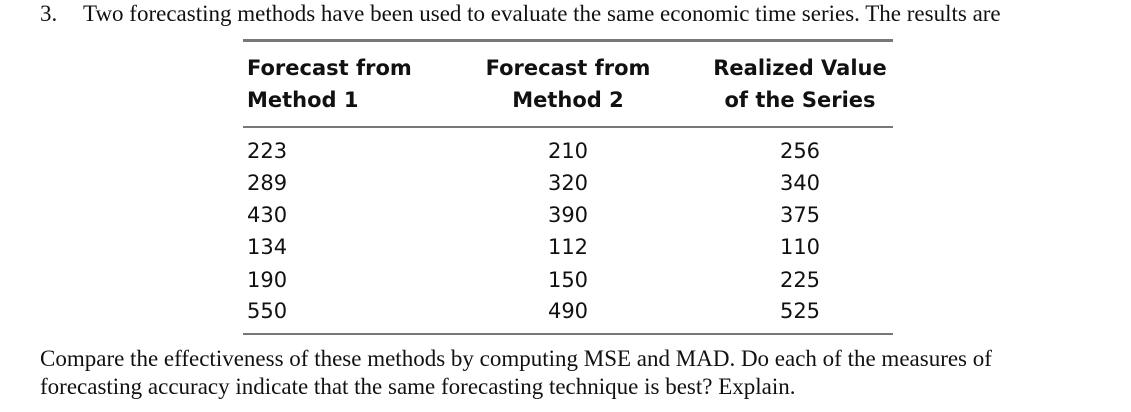  Describe the element at coordinates (303, 100) in the screenshot. I see `column-header: Method 1` at that location.